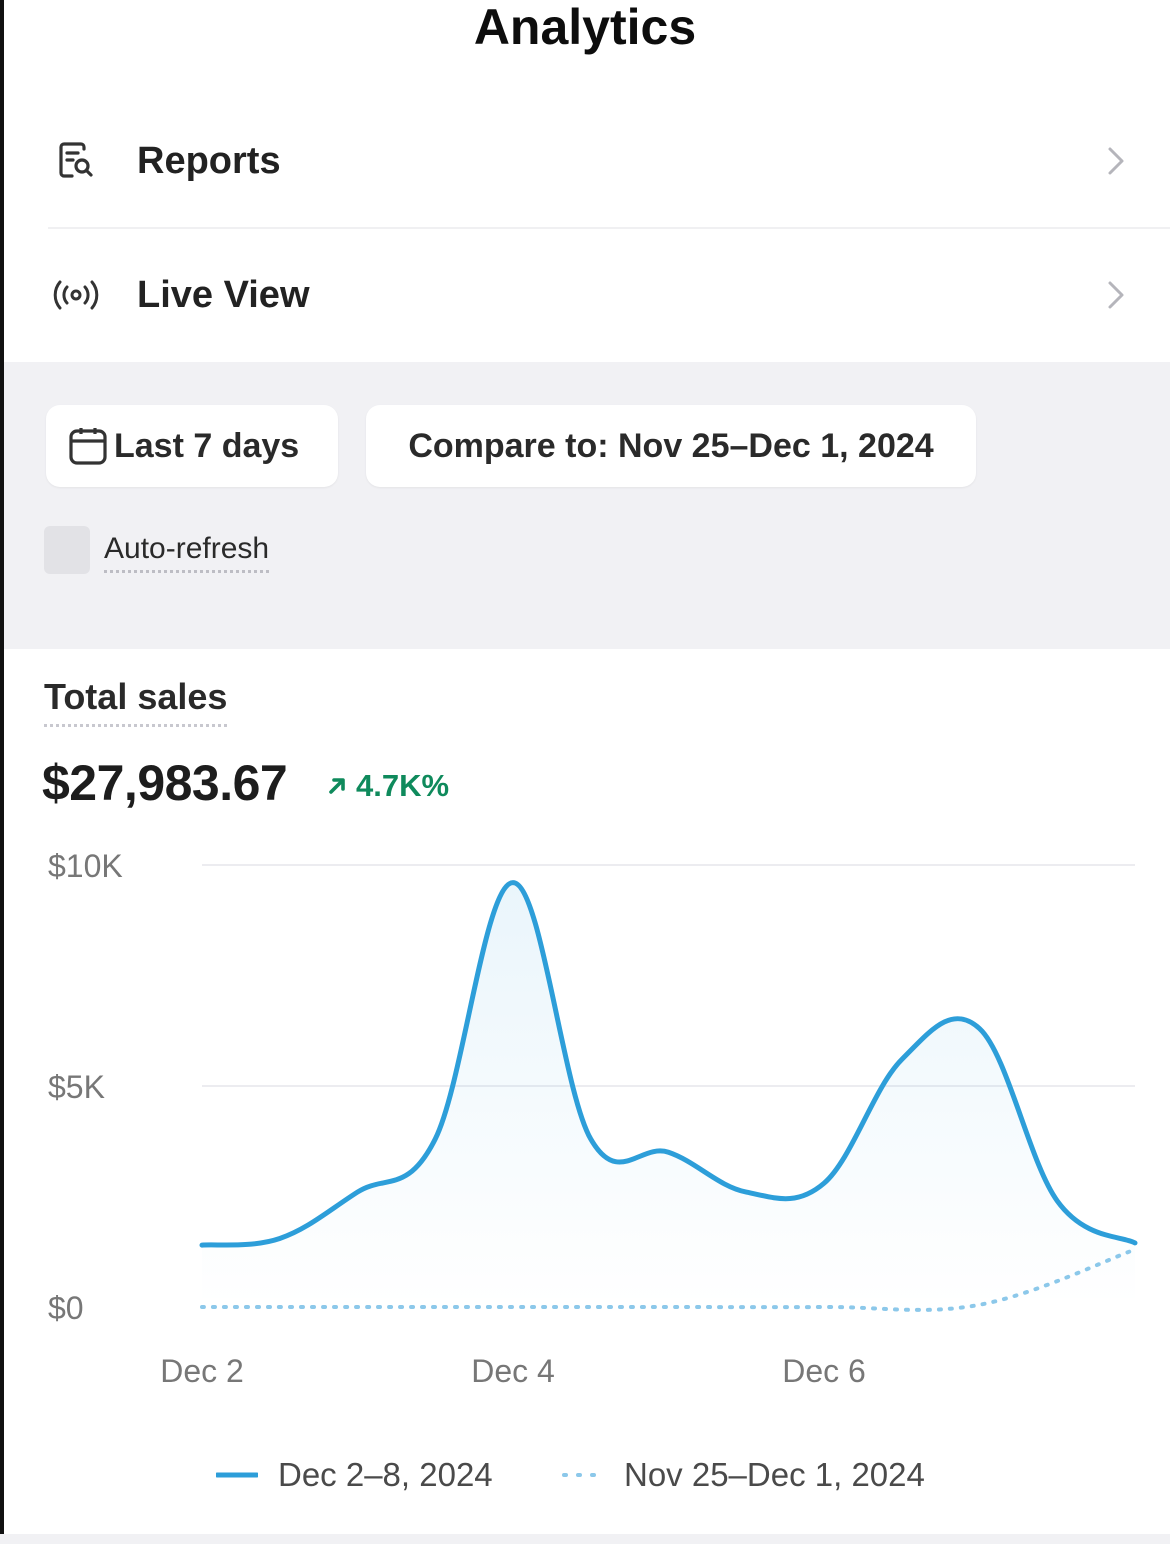 This screenshot has width=1170, height=1544. I want to click on metric-value: $27,983.67, so click(165, 783).